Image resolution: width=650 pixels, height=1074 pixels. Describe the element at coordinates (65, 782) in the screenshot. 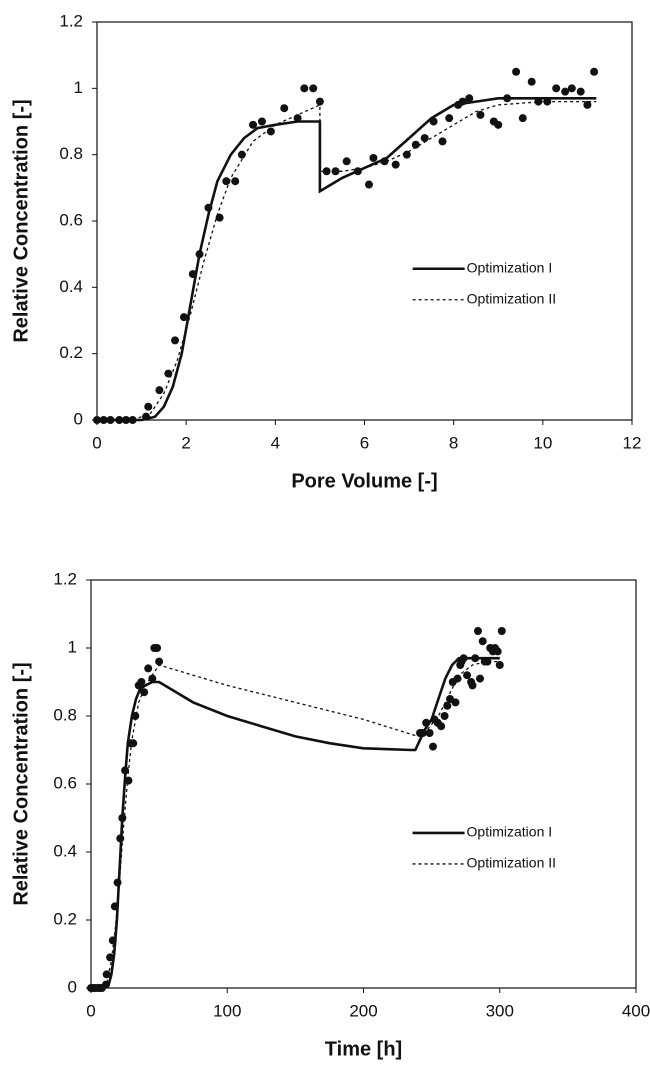

I see `y-tick-label: 0.6` at that location.